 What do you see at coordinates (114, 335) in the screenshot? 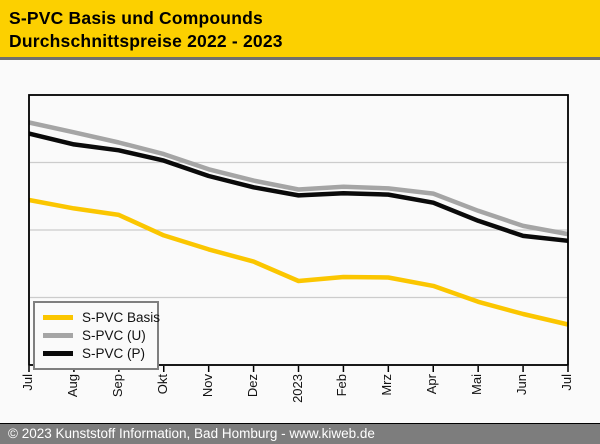
I see `legend-label-spvc-u: S-PVC (U)` at bounding box center [114, 335].